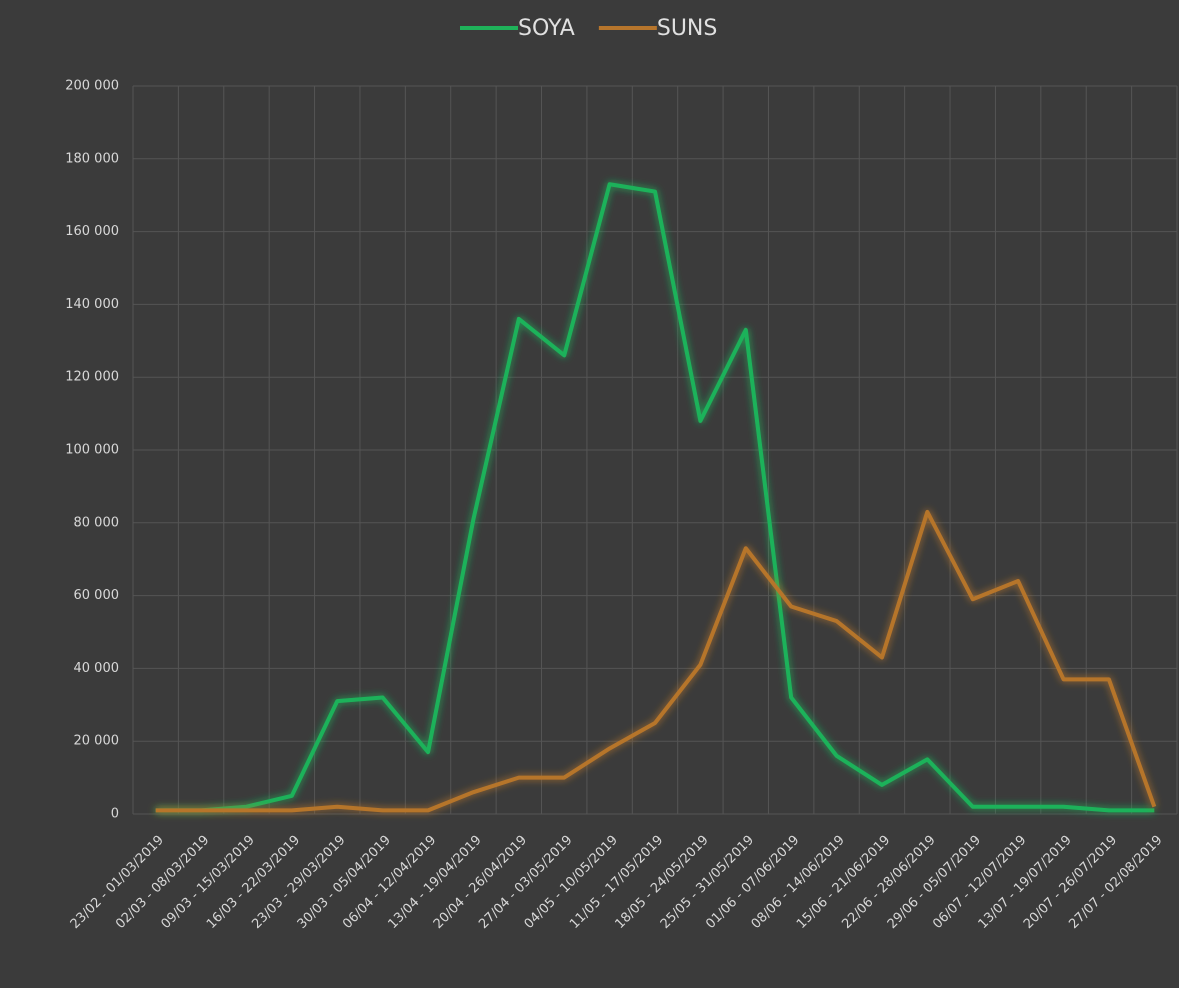 This screenshot has width=1179, height=988. What do you see at coordinates (97, 522) in the screenshot?
I see `y-tick-label: 80 000` at bounding box center [97, 522].